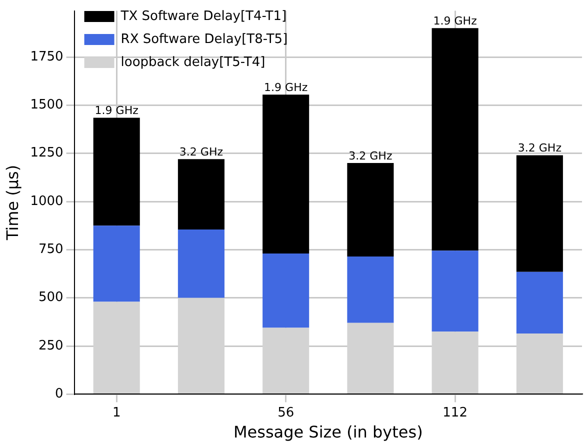 Image resolution: width=584 pixels, height=443 pixels. I want to click on legend-label: RX Software Delay[T8-T5], so click(204, 39).